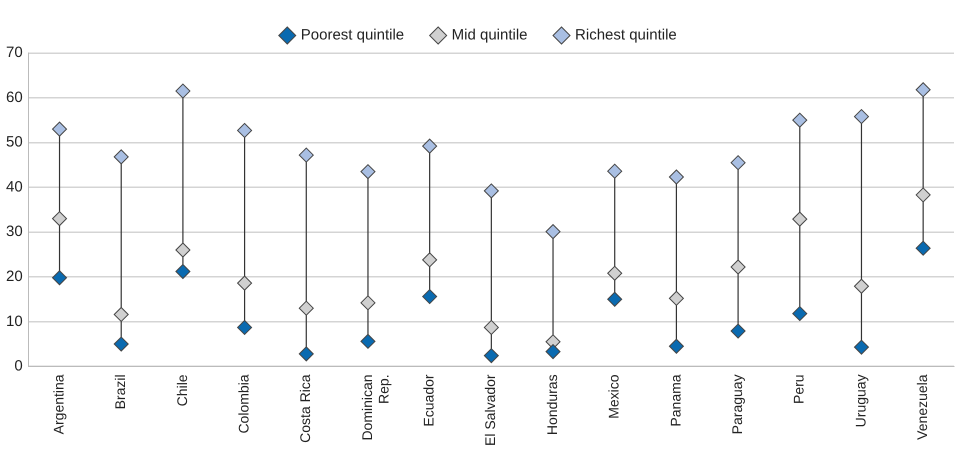 The height and width of the screenshot is (456, 962). What do you see at coordinates (120, 392) in the screenshot?
I see `x-tick-label: Brazil` at bounding box center [120, 392].